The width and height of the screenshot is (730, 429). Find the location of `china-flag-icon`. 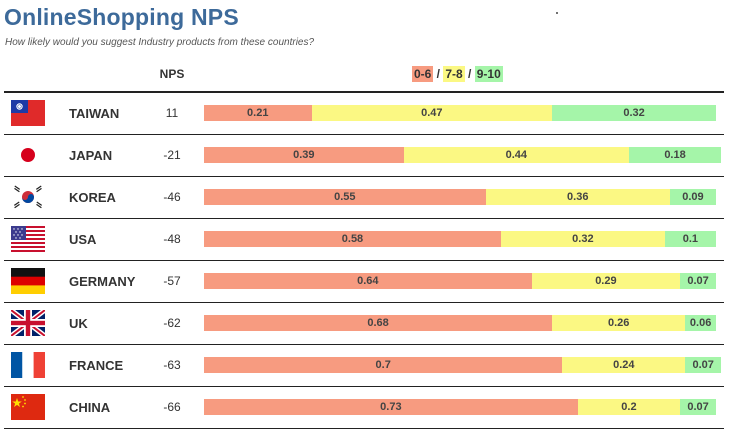

china-flag-icon is located at coordinates (28, 407).